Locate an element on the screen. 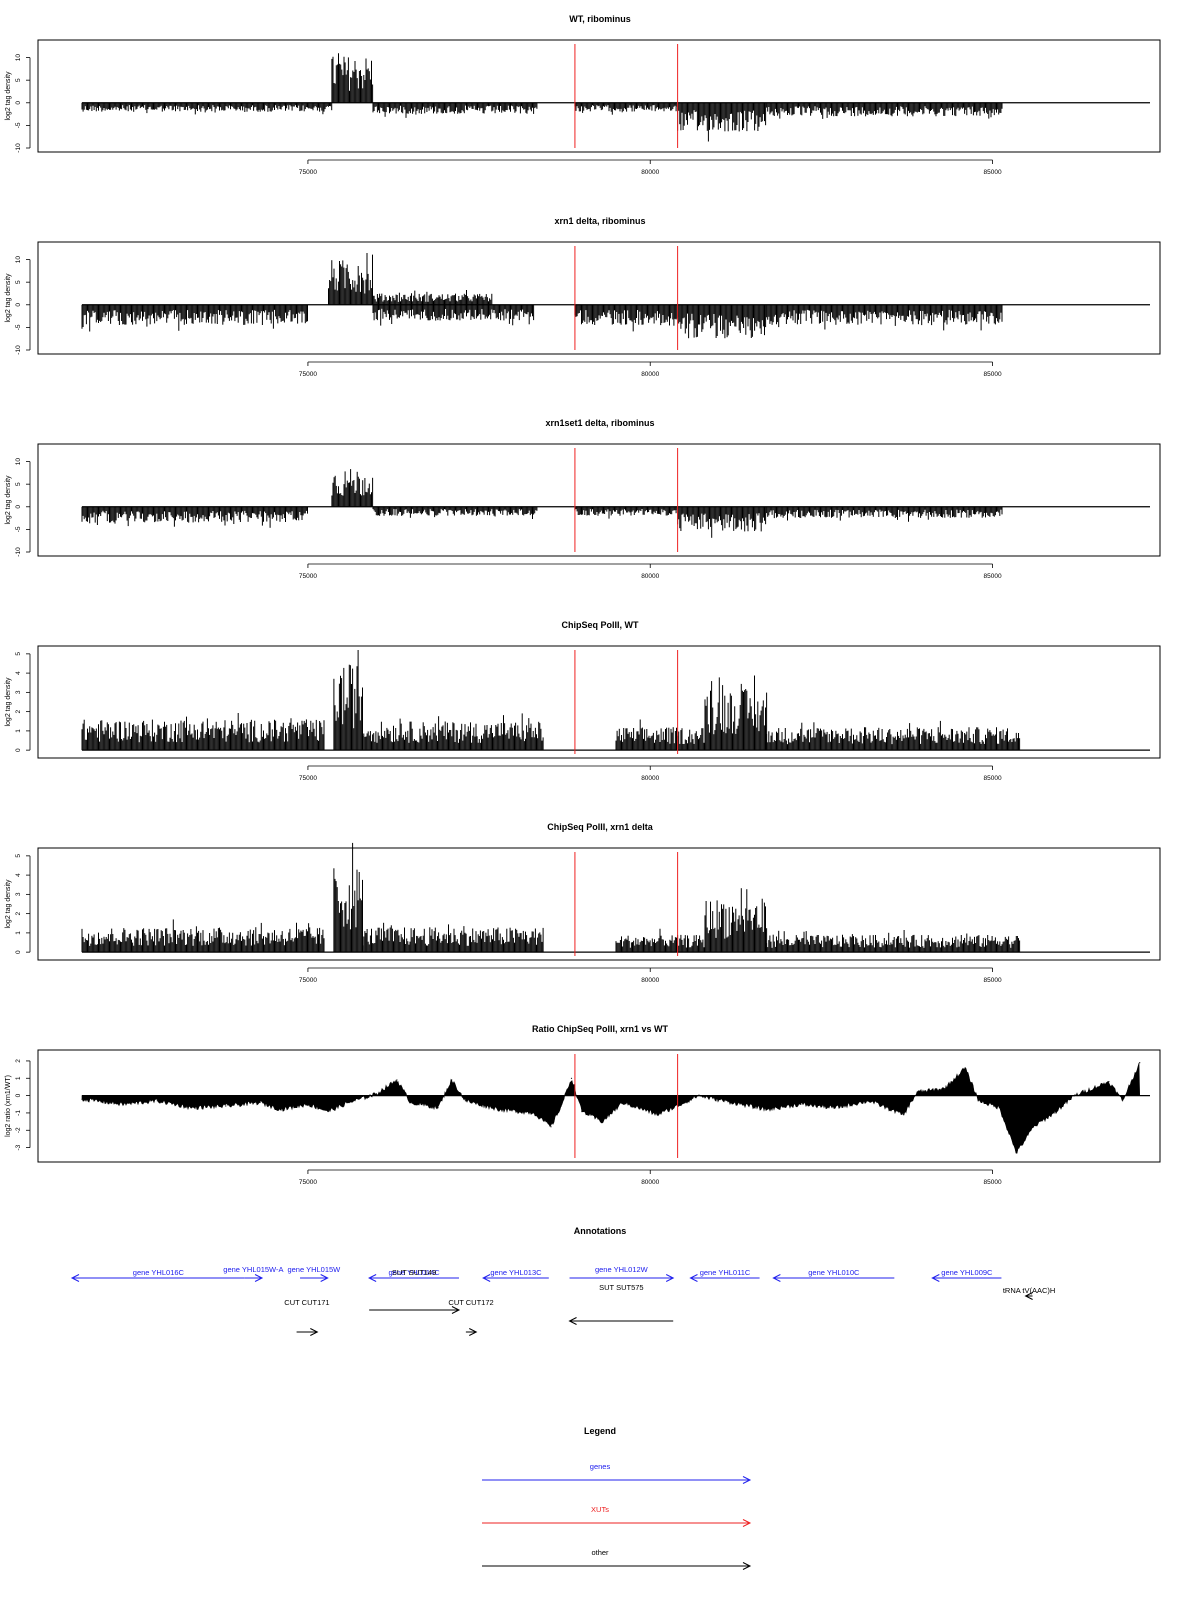  panel-title: Ratio ChipSeq PolII, xrn1 vs WT is located at coordinates (600, 1029).